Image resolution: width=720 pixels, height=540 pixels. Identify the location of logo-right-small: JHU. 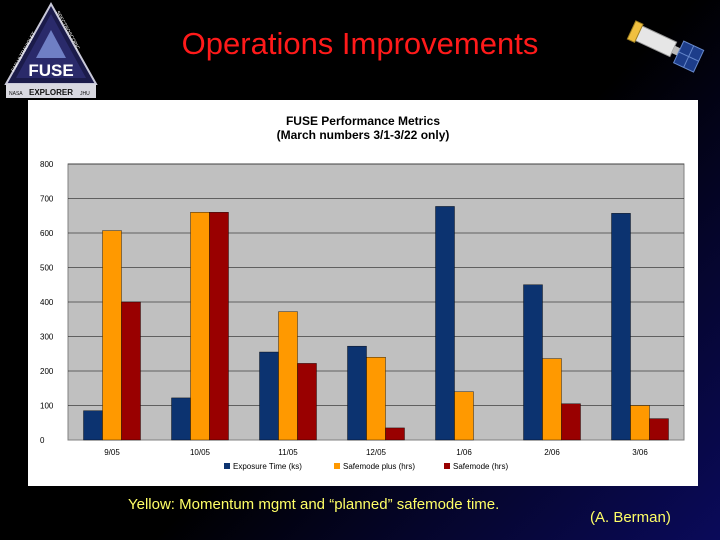
(85, 94).